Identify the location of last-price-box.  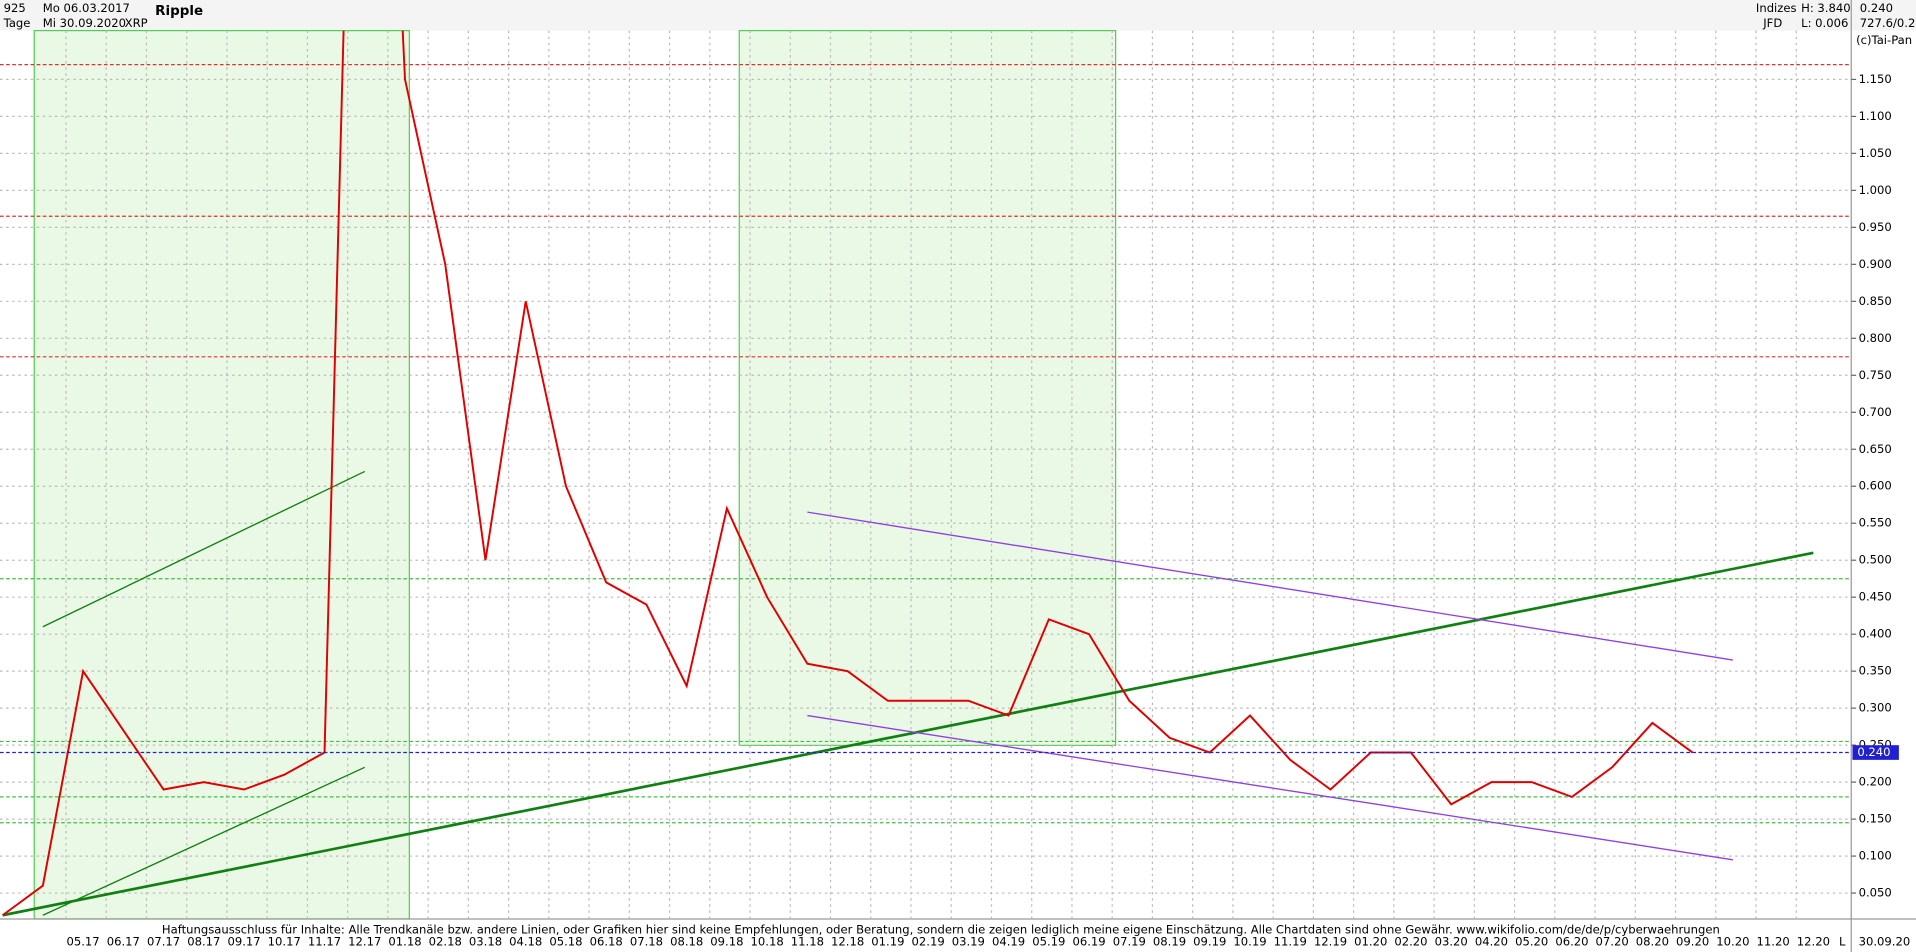
(1875, 752).